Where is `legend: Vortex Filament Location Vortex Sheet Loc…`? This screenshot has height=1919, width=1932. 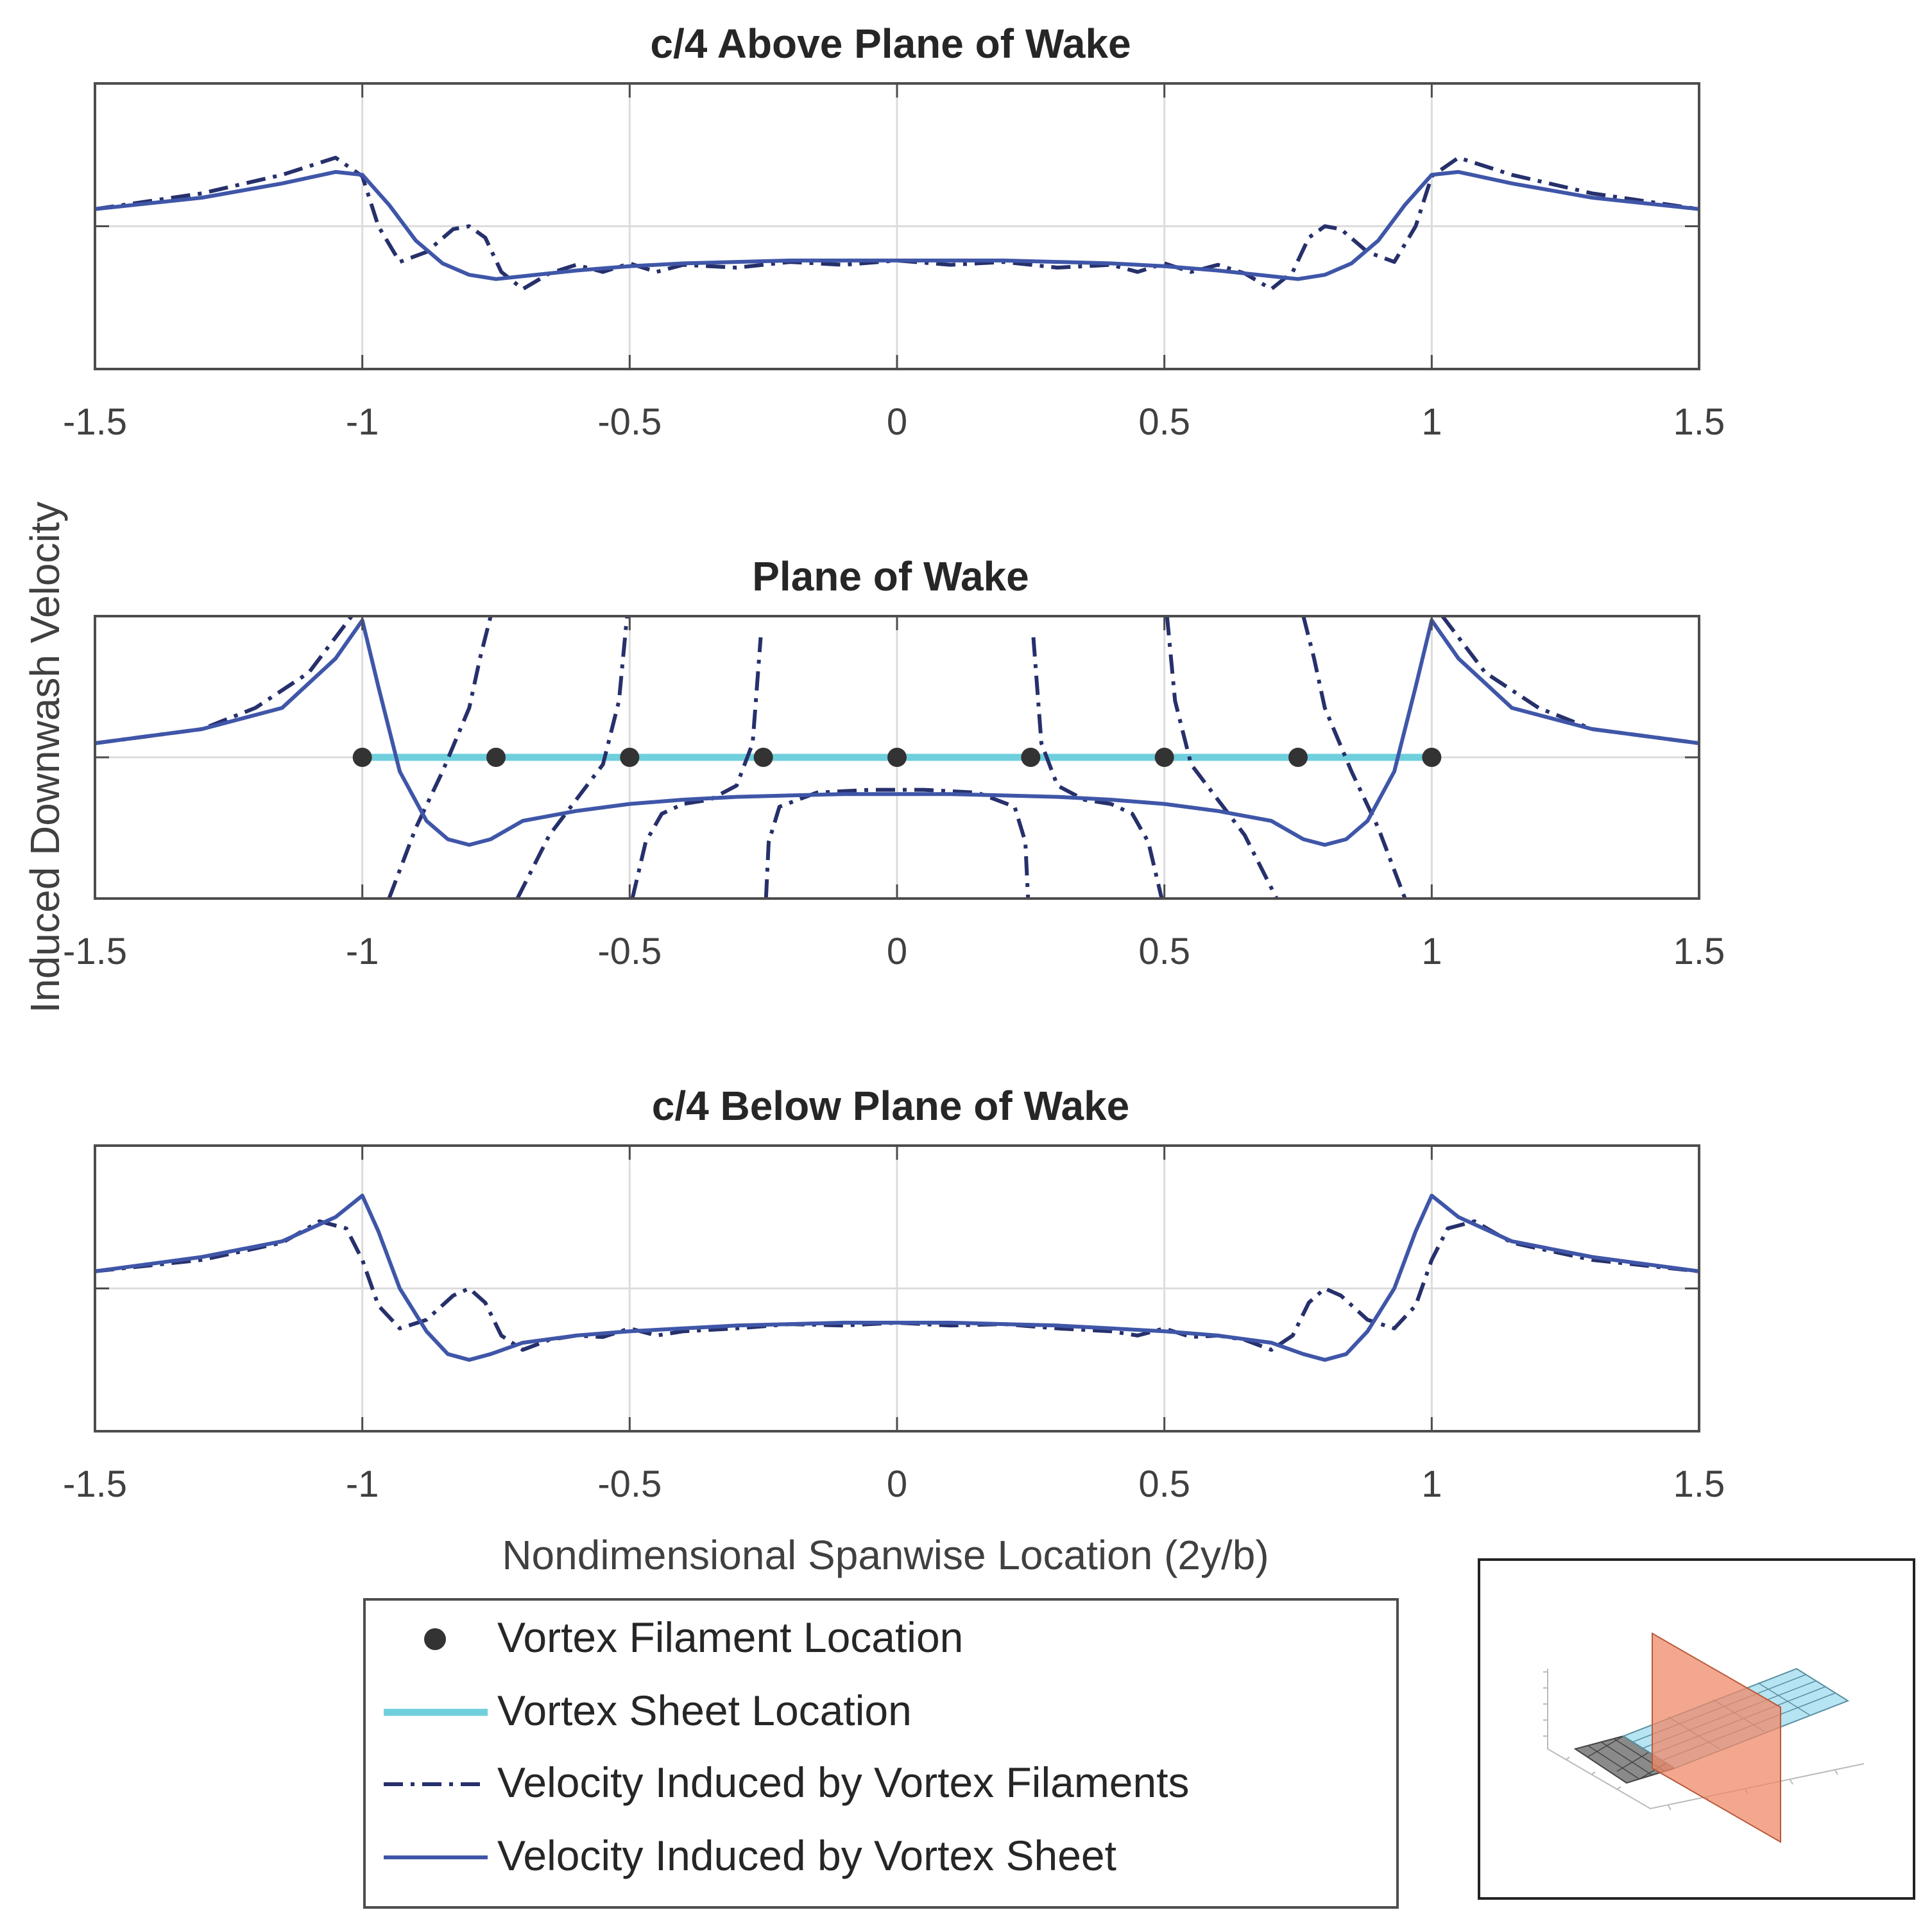 legend: Vortex Filament Location Vortex Sheet Loc… is located at coordinates (881, 1753).